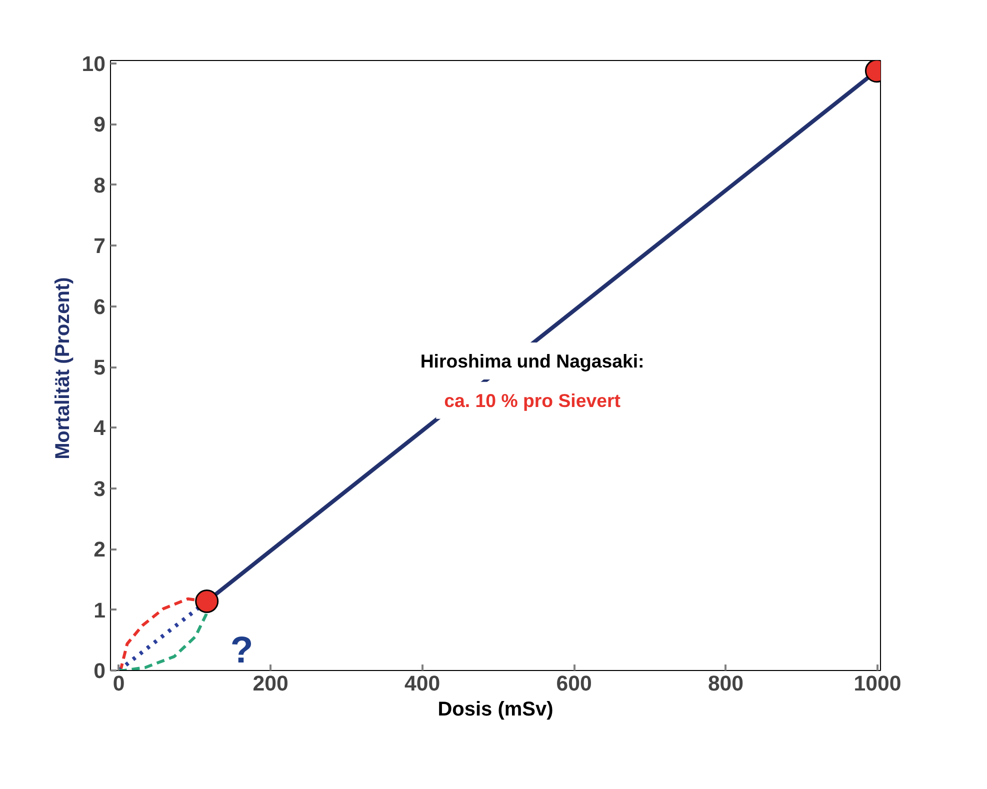  Describe the element at coordinates (100, 246) in the screenshot. I see `y-tick-label: 7` at that location.